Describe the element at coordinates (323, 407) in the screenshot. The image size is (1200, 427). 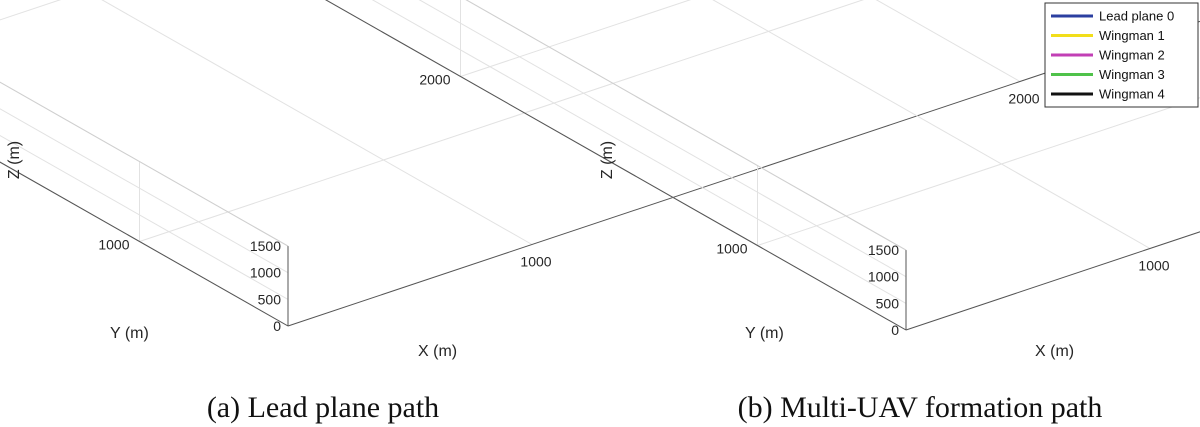
I see `caption-a: (a) Lead plane path` at that location.